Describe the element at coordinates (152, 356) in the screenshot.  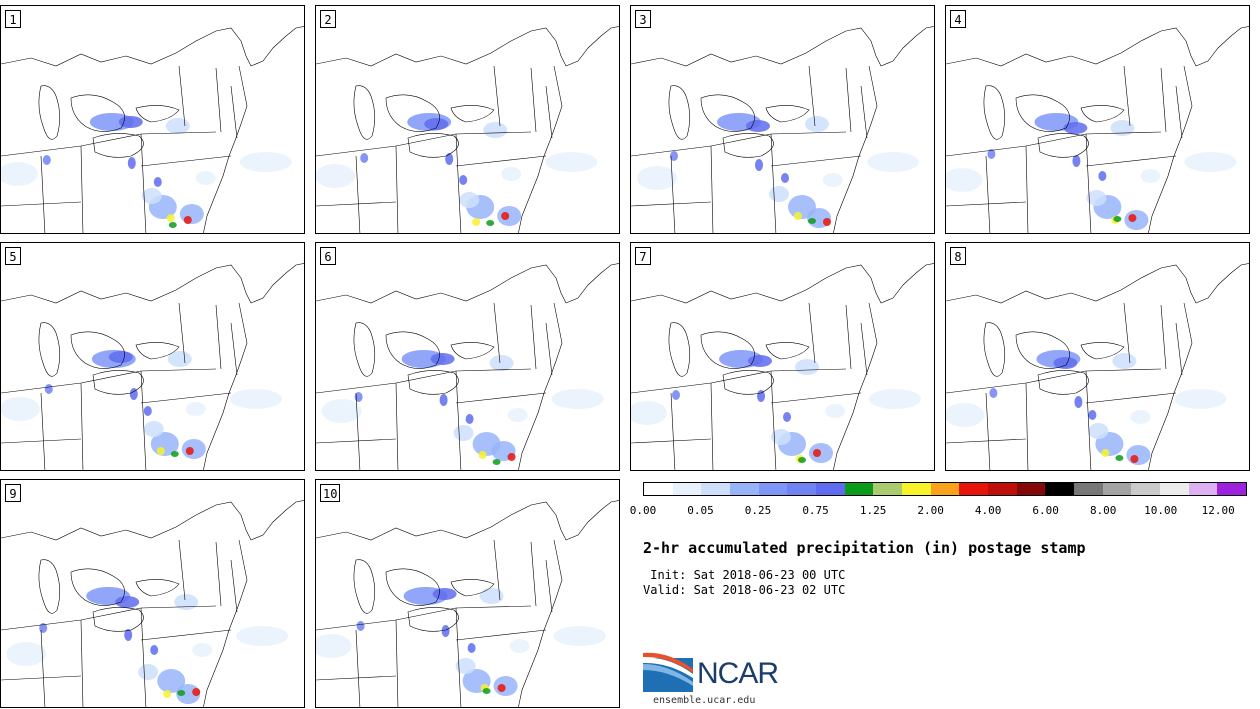
I see `map-panel-5: 5` at that location.